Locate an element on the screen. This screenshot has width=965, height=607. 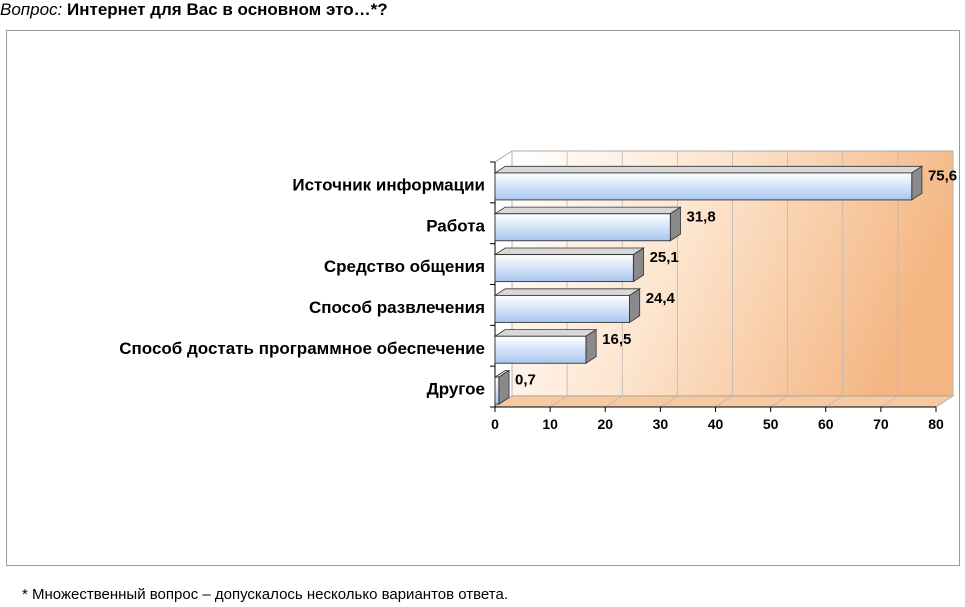
x-tick-label: 70 is located at coordinates (881, 424).